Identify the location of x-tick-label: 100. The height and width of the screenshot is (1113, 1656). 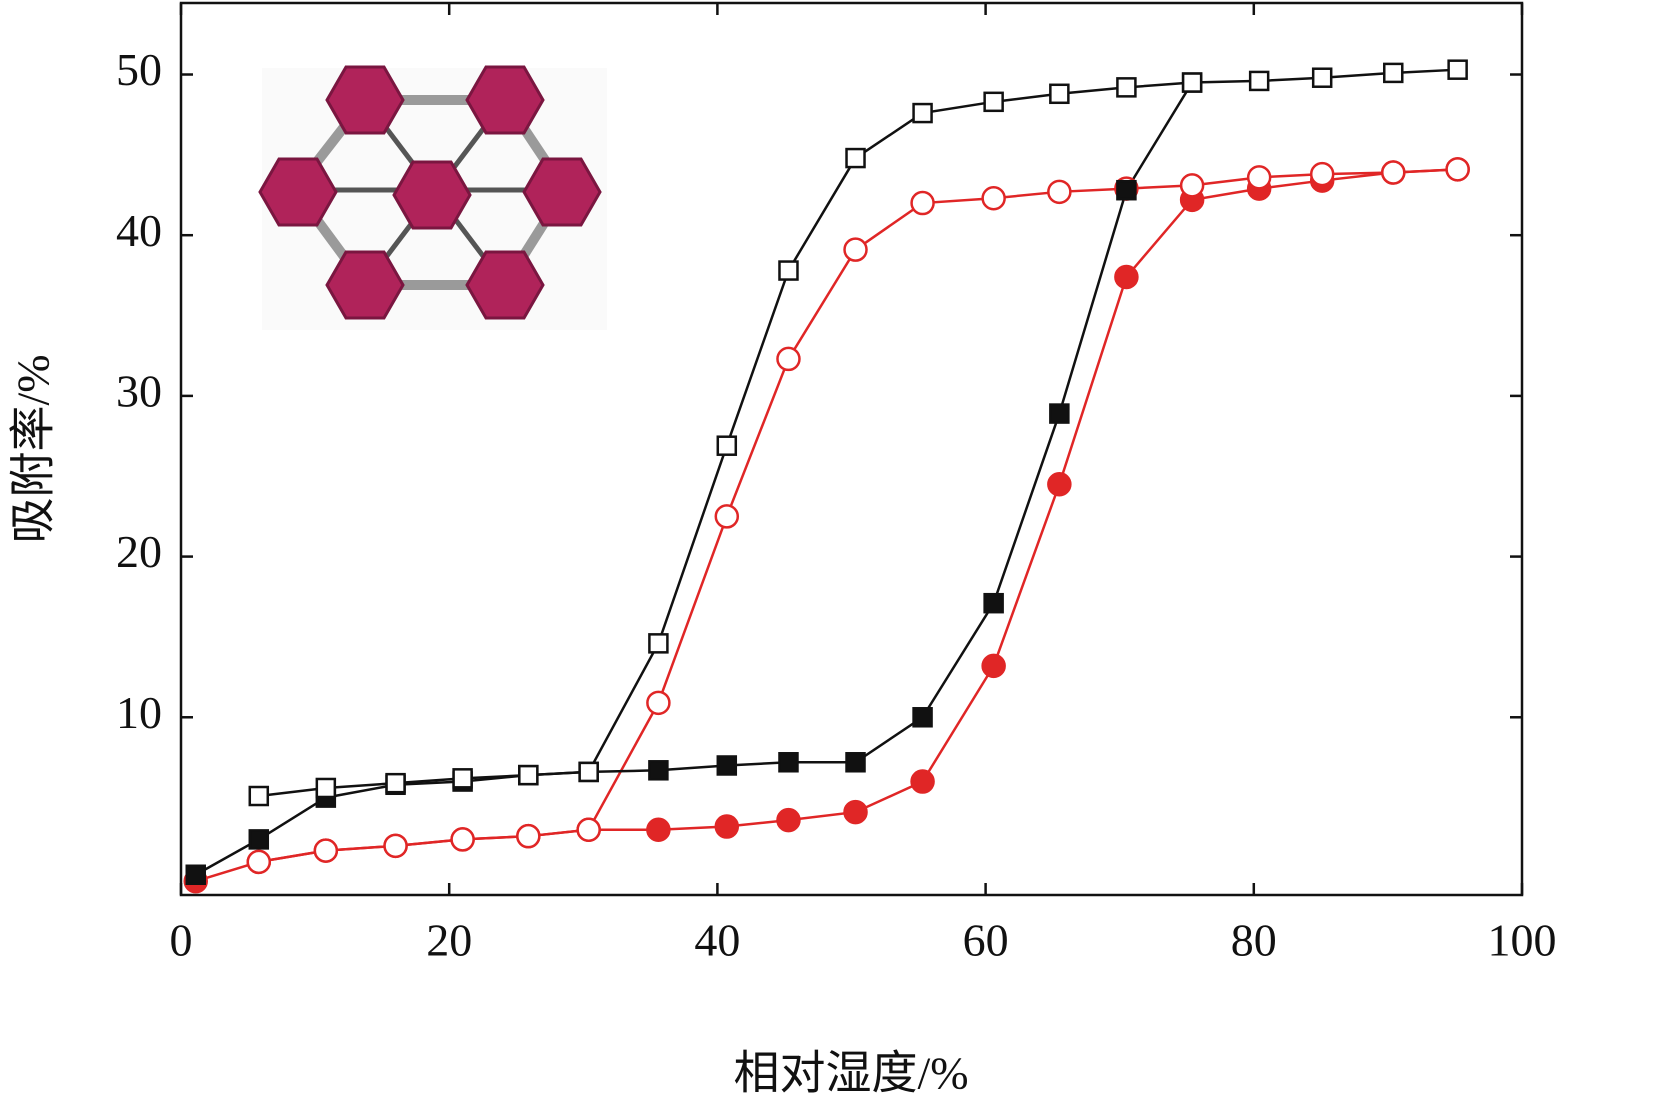
(1522, 940).